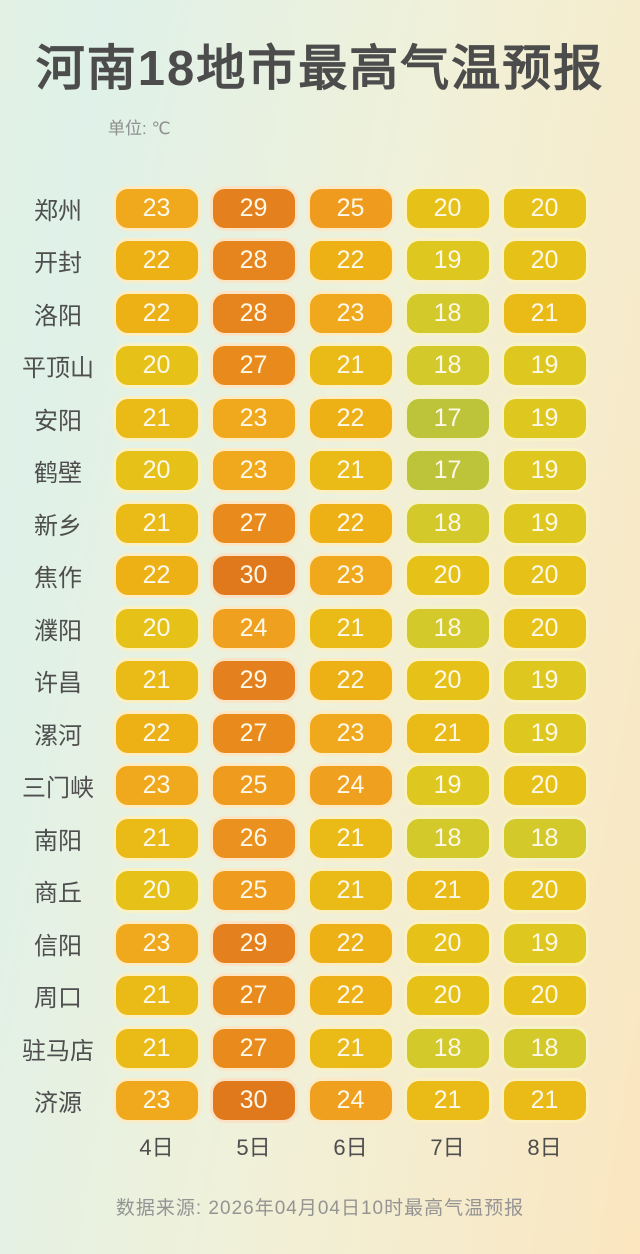 The height and width of the screenshot is (1254, 640). I want to click on city-label: 南阳, so click(58, 841).